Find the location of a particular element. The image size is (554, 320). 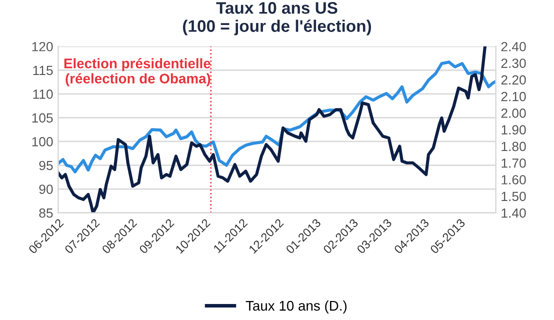

y2-tick-label: 1.40 is located at coordinates (514, 213).